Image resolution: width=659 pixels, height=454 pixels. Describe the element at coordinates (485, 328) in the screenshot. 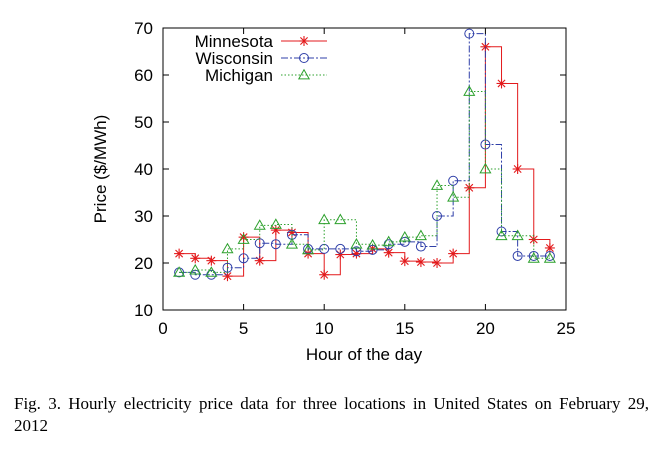

I see `x-tick-label: 20` at that location.